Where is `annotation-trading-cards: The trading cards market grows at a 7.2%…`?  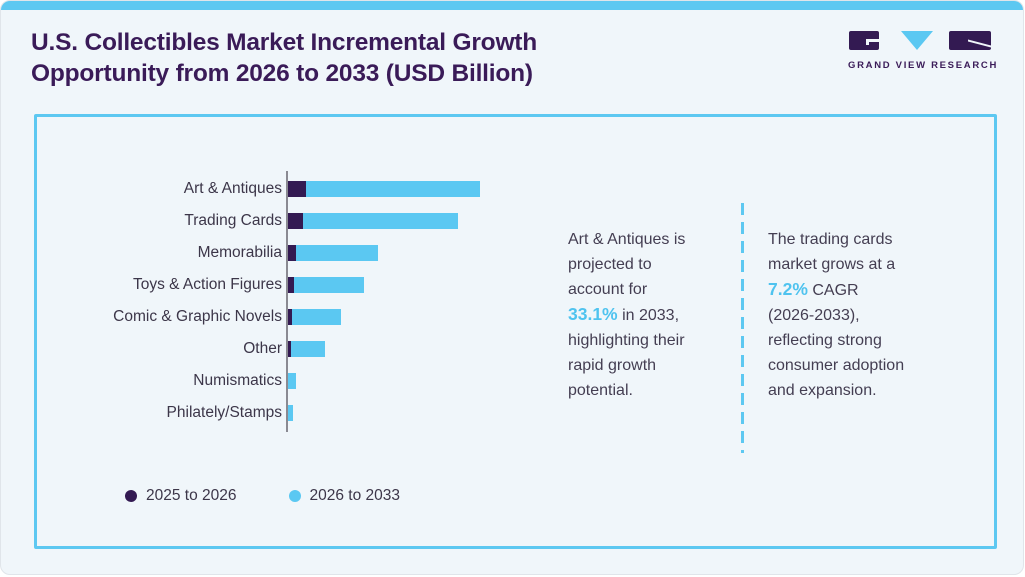 annotation-trading-cards: The trading cards market grows at a 7.2%… is located at coordinates (864, 315).